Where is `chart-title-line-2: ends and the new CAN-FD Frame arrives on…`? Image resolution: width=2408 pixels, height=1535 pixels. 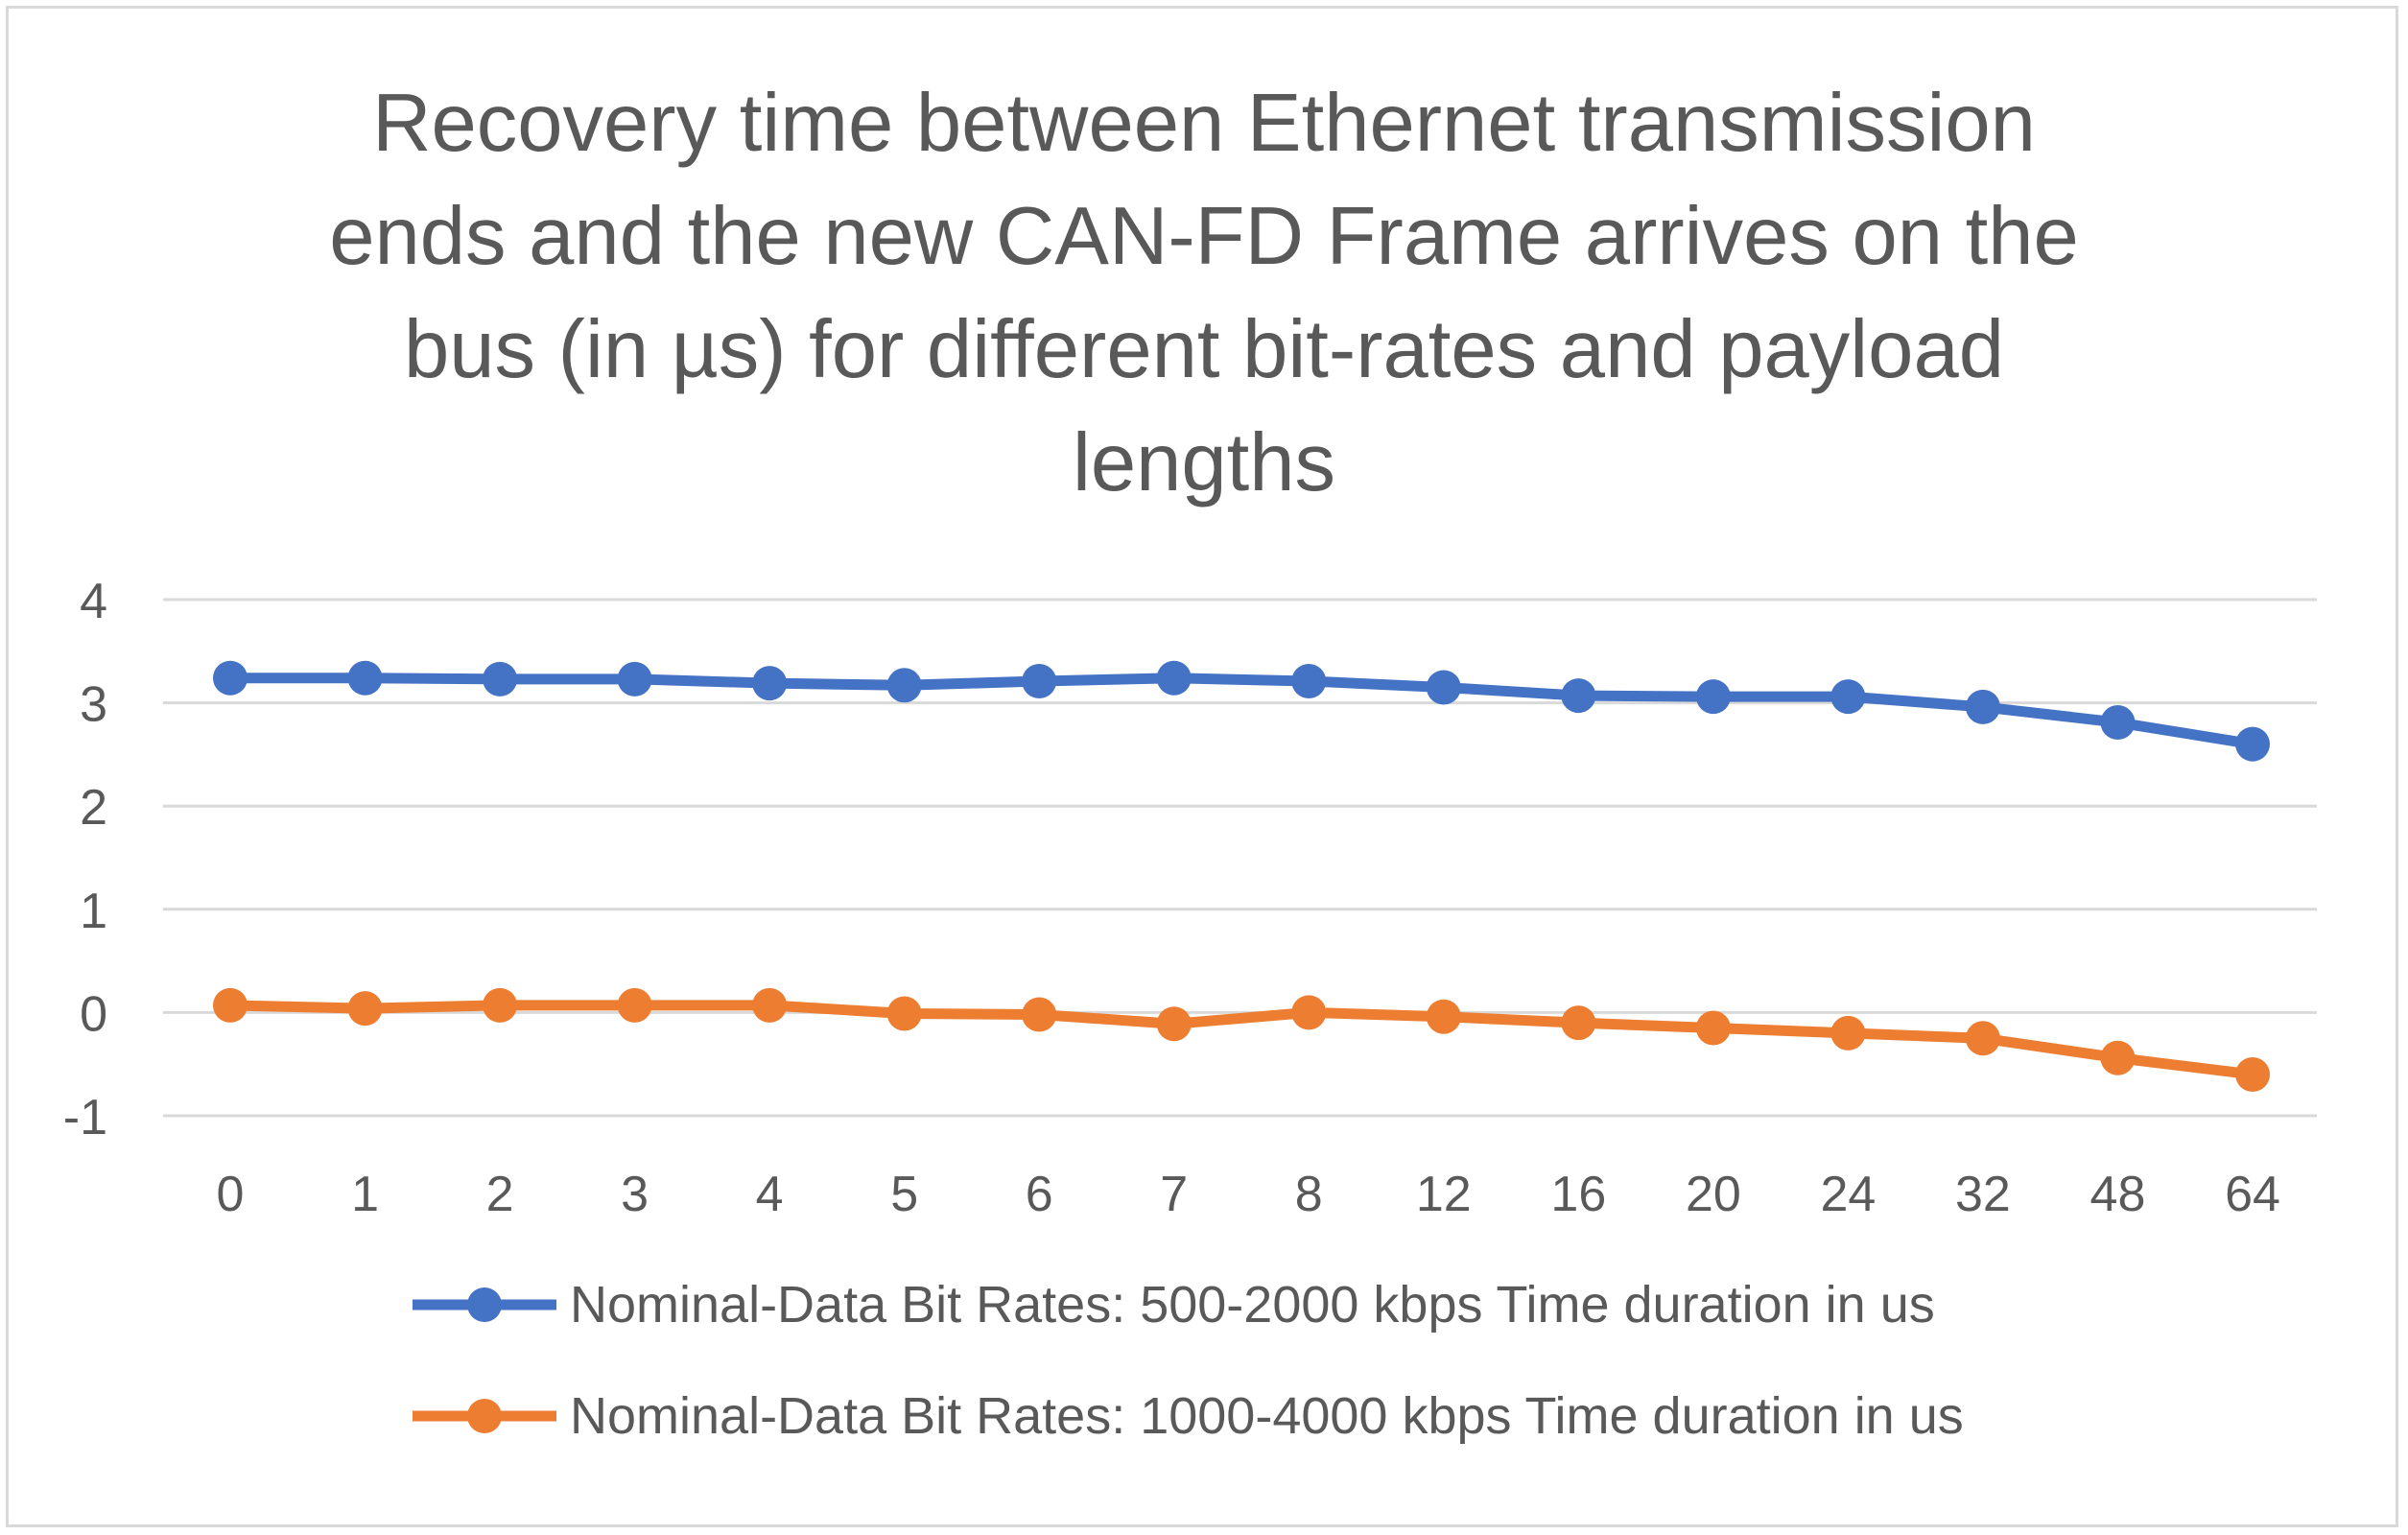 chart-title-line-2: ends and the new CAN-FD Frame arrives on… is located at coordinates (1204, 236).